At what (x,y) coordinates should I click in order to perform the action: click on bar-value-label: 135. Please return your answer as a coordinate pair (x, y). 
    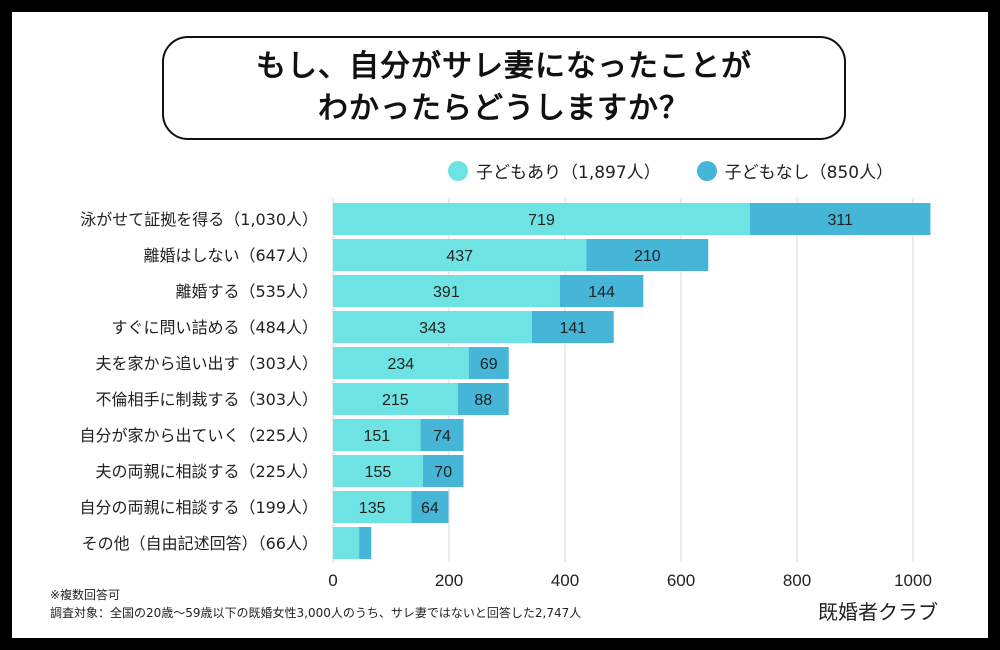
    Looking at the image, I should click on (372, 508).